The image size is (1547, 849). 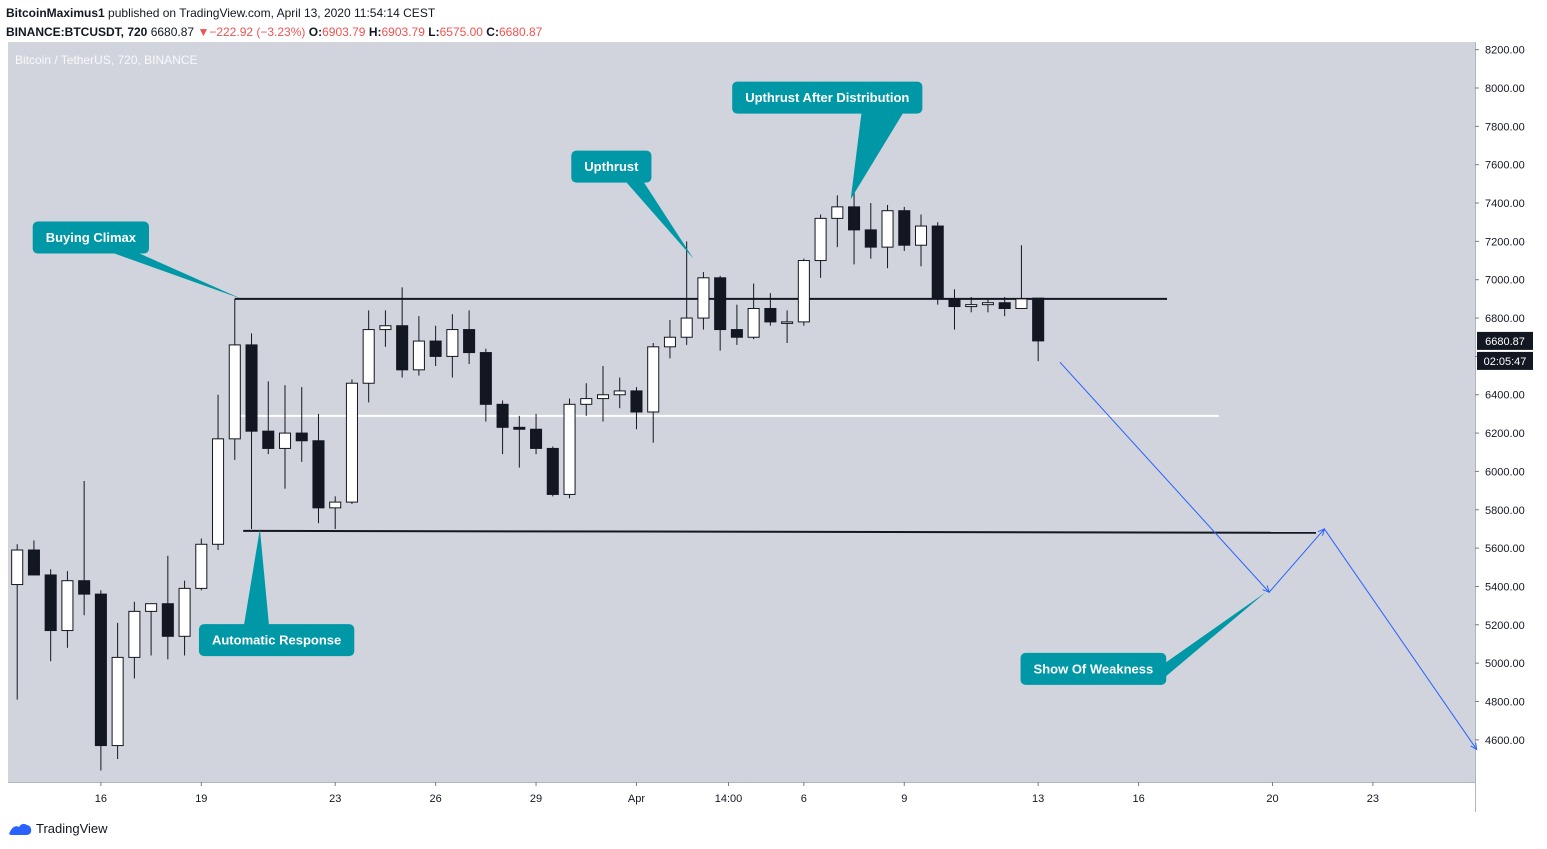 I want to click on time-ticks: 16 19 23 26 29 Apr 14:00 6 9 13 16 20 23, so click(x=737, y=793).